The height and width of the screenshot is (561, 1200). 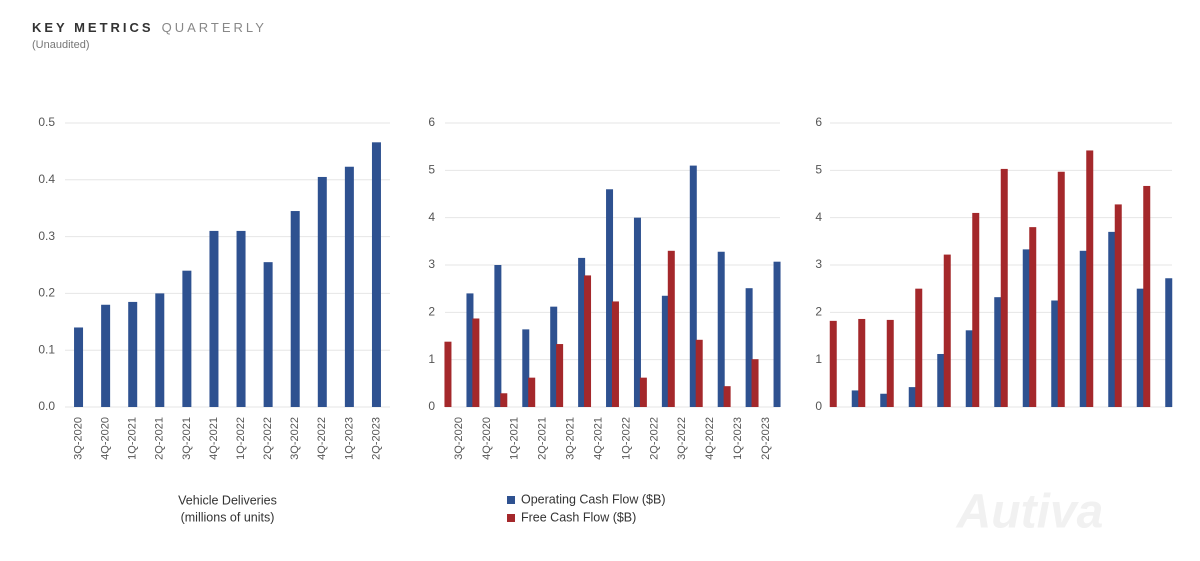 I want to click on title-suffix: QUARTERLY, so click(x=214, y=27).